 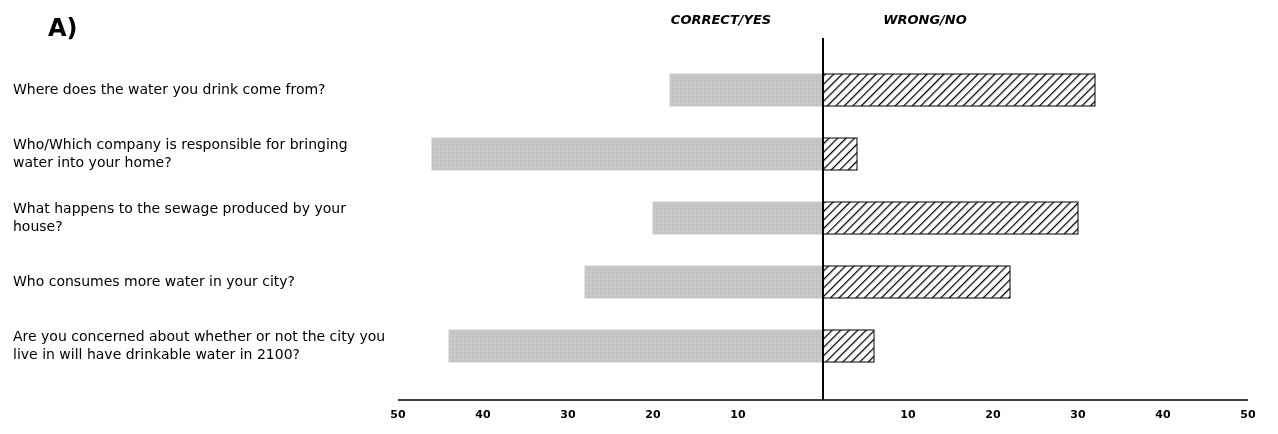 I want to click on y-tick-label: Who consumes more water in your city?, so click(x=154, y=281).